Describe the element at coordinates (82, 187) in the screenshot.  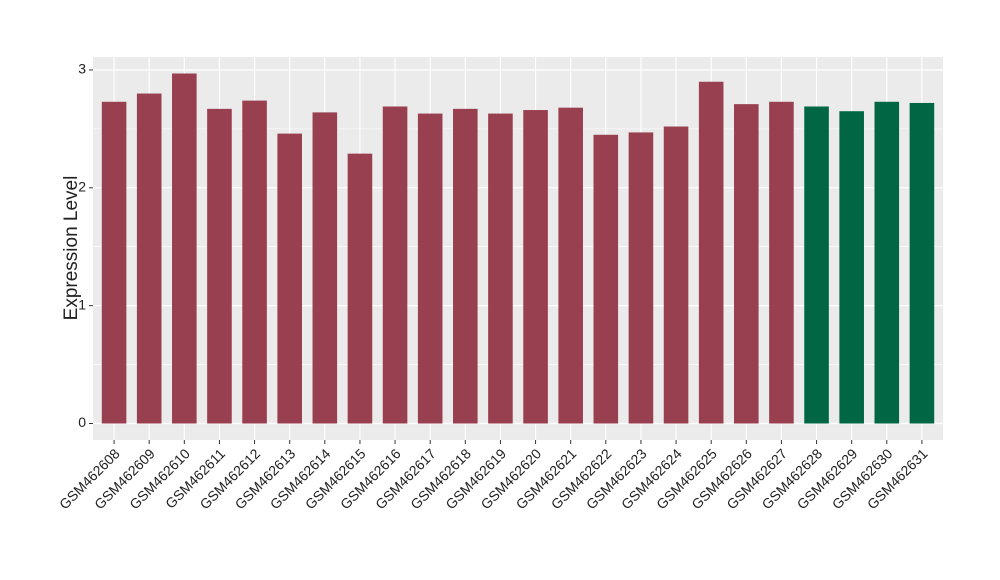
I see `y-tick-label: 2` at that location.